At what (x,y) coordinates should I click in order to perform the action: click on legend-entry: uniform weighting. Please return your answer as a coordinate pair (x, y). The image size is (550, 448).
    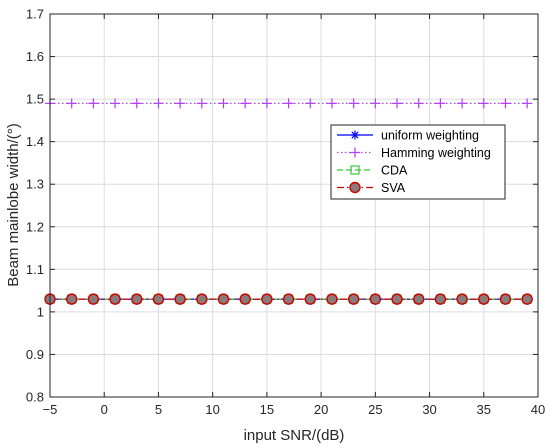
    Looking at the image, I should click on (408, 136).